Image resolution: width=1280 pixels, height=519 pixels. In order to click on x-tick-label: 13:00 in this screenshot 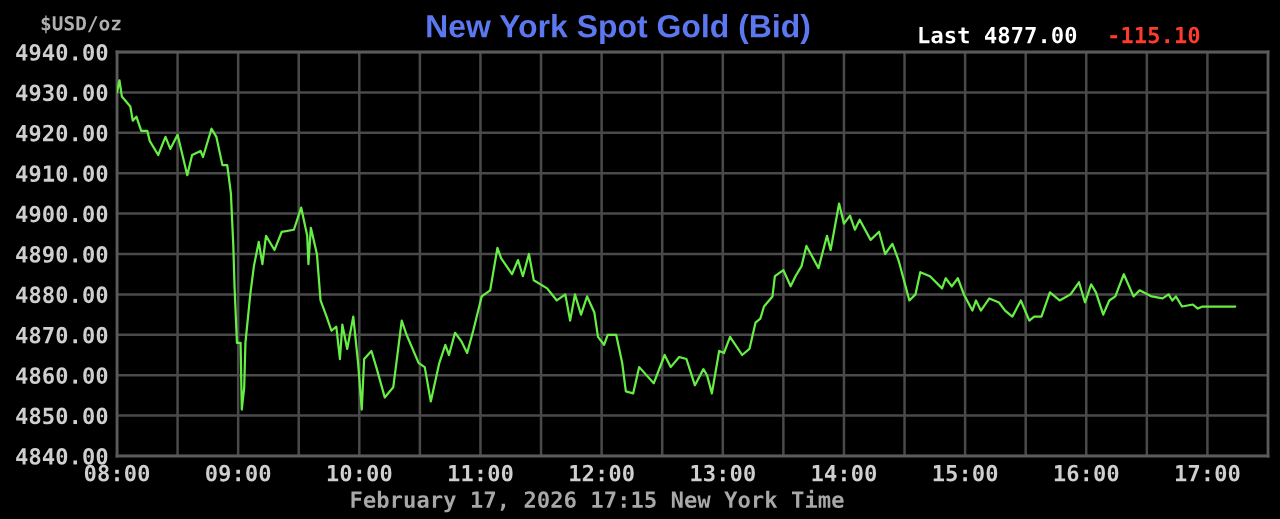, I will do `click(723, 473)`.